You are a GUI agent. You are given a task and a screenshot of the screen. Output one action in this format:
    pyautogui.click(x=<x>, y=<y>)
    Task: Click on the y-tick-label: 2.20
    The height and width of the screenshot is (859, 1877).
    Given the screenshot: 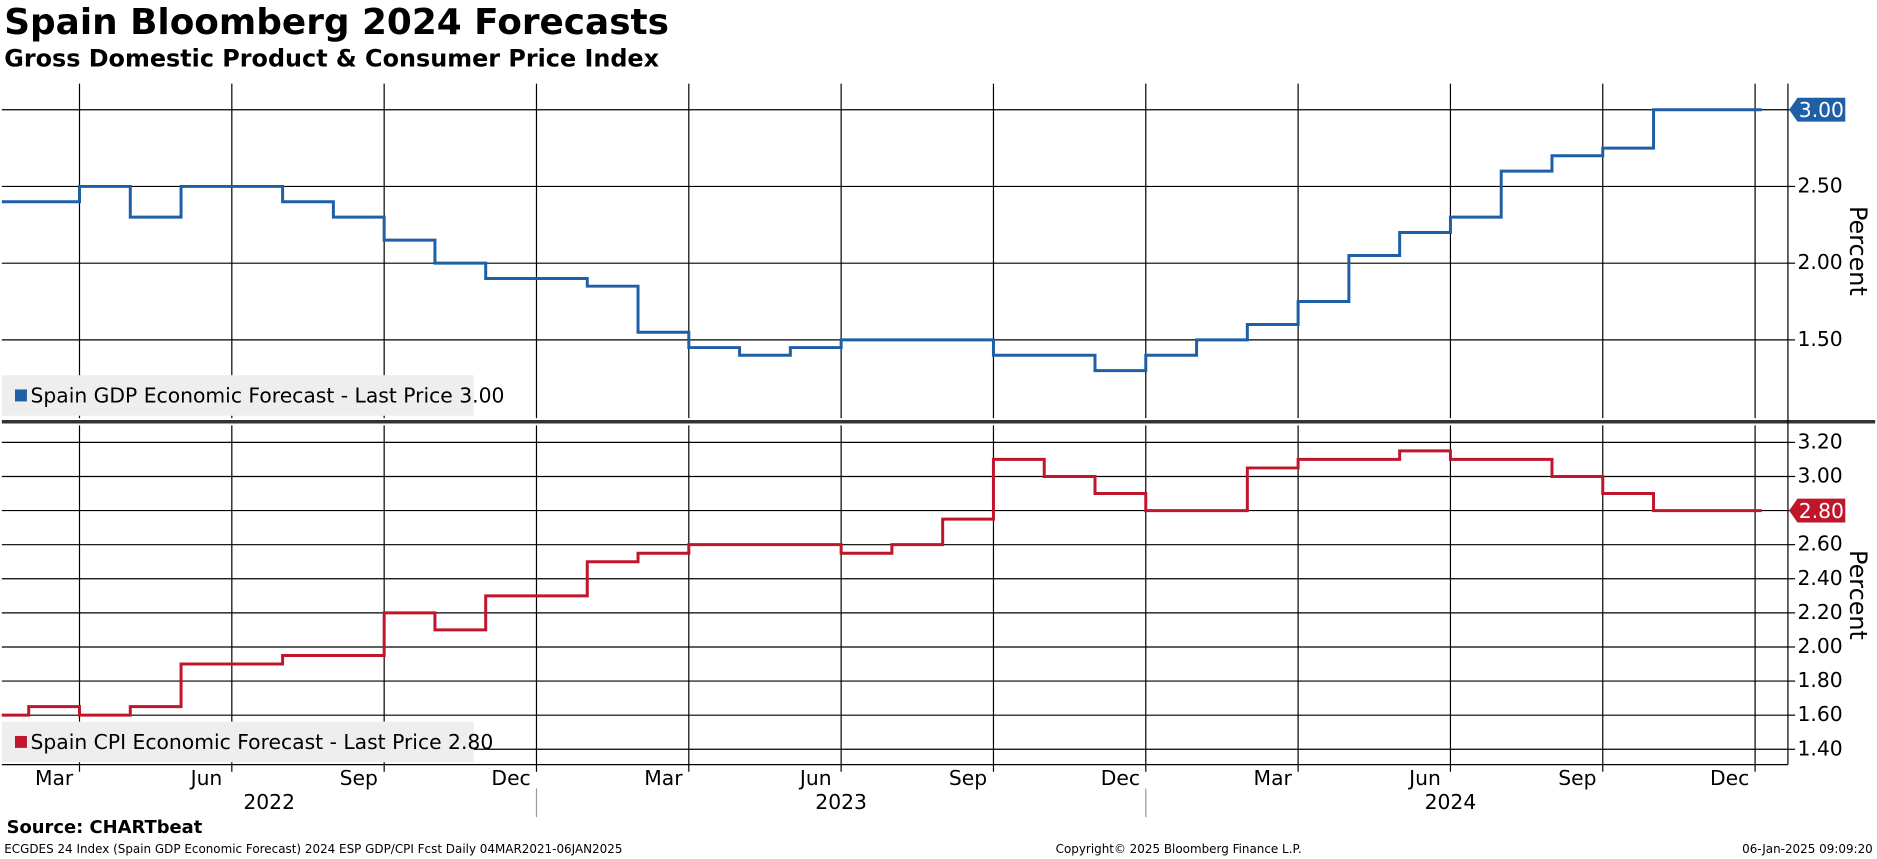 What is the action you would take?
    pyautogui.click(x=1820, y=612)
    